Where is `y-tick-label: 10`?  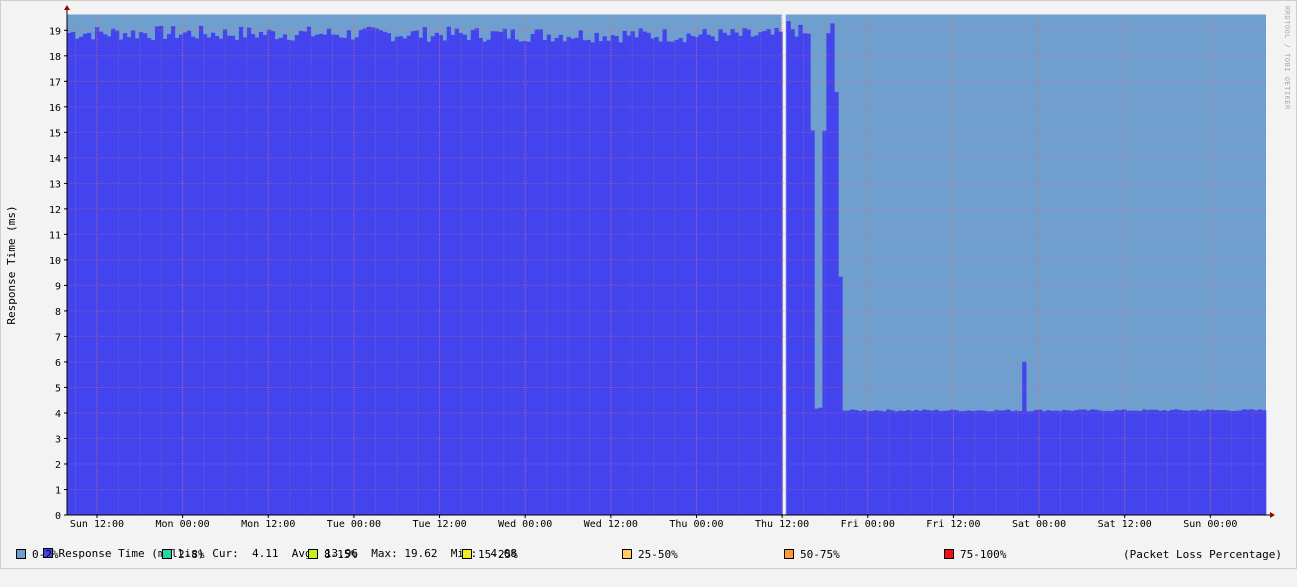 y-tick-label: 10 is located at coordinates (55, 261).